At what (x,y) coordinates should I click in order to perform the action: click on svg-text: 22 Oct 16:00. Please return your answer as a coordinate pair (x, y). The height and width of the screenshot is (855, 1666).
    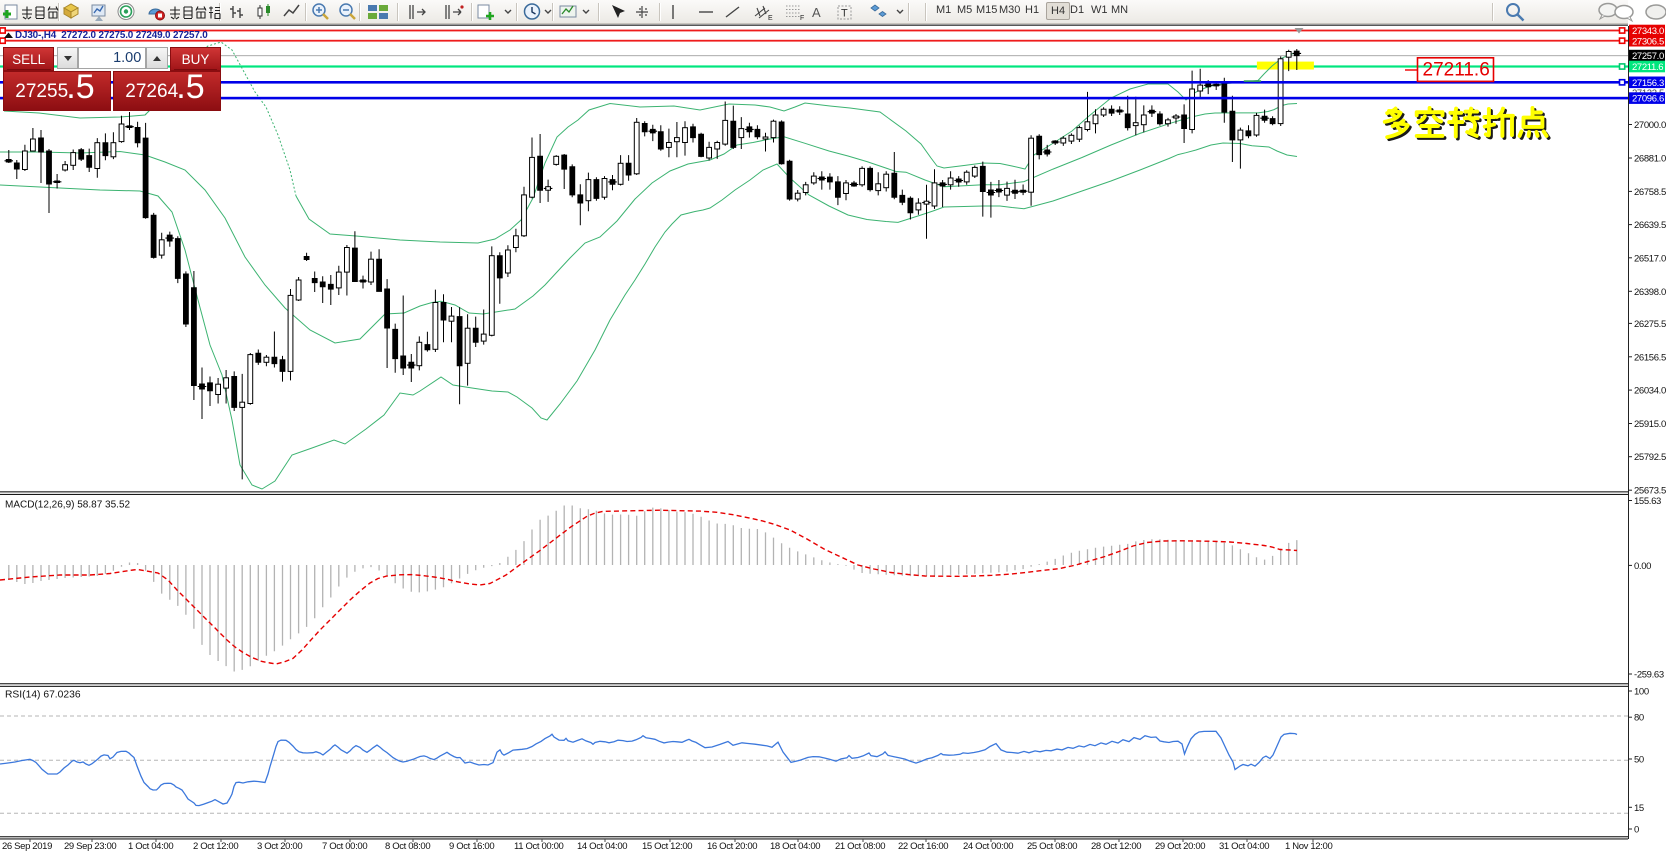
    Looking at the image, I should click on (923, 846).